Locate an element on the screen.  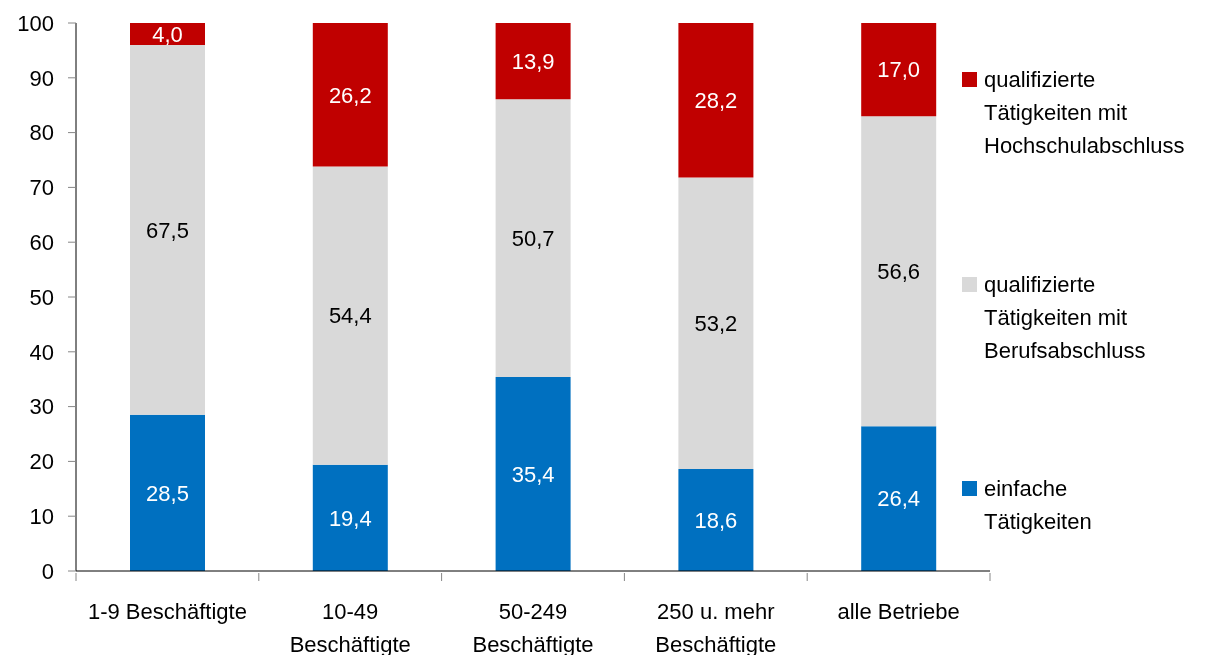
y-tick-label: 40 is located at coordinates (41, 352).